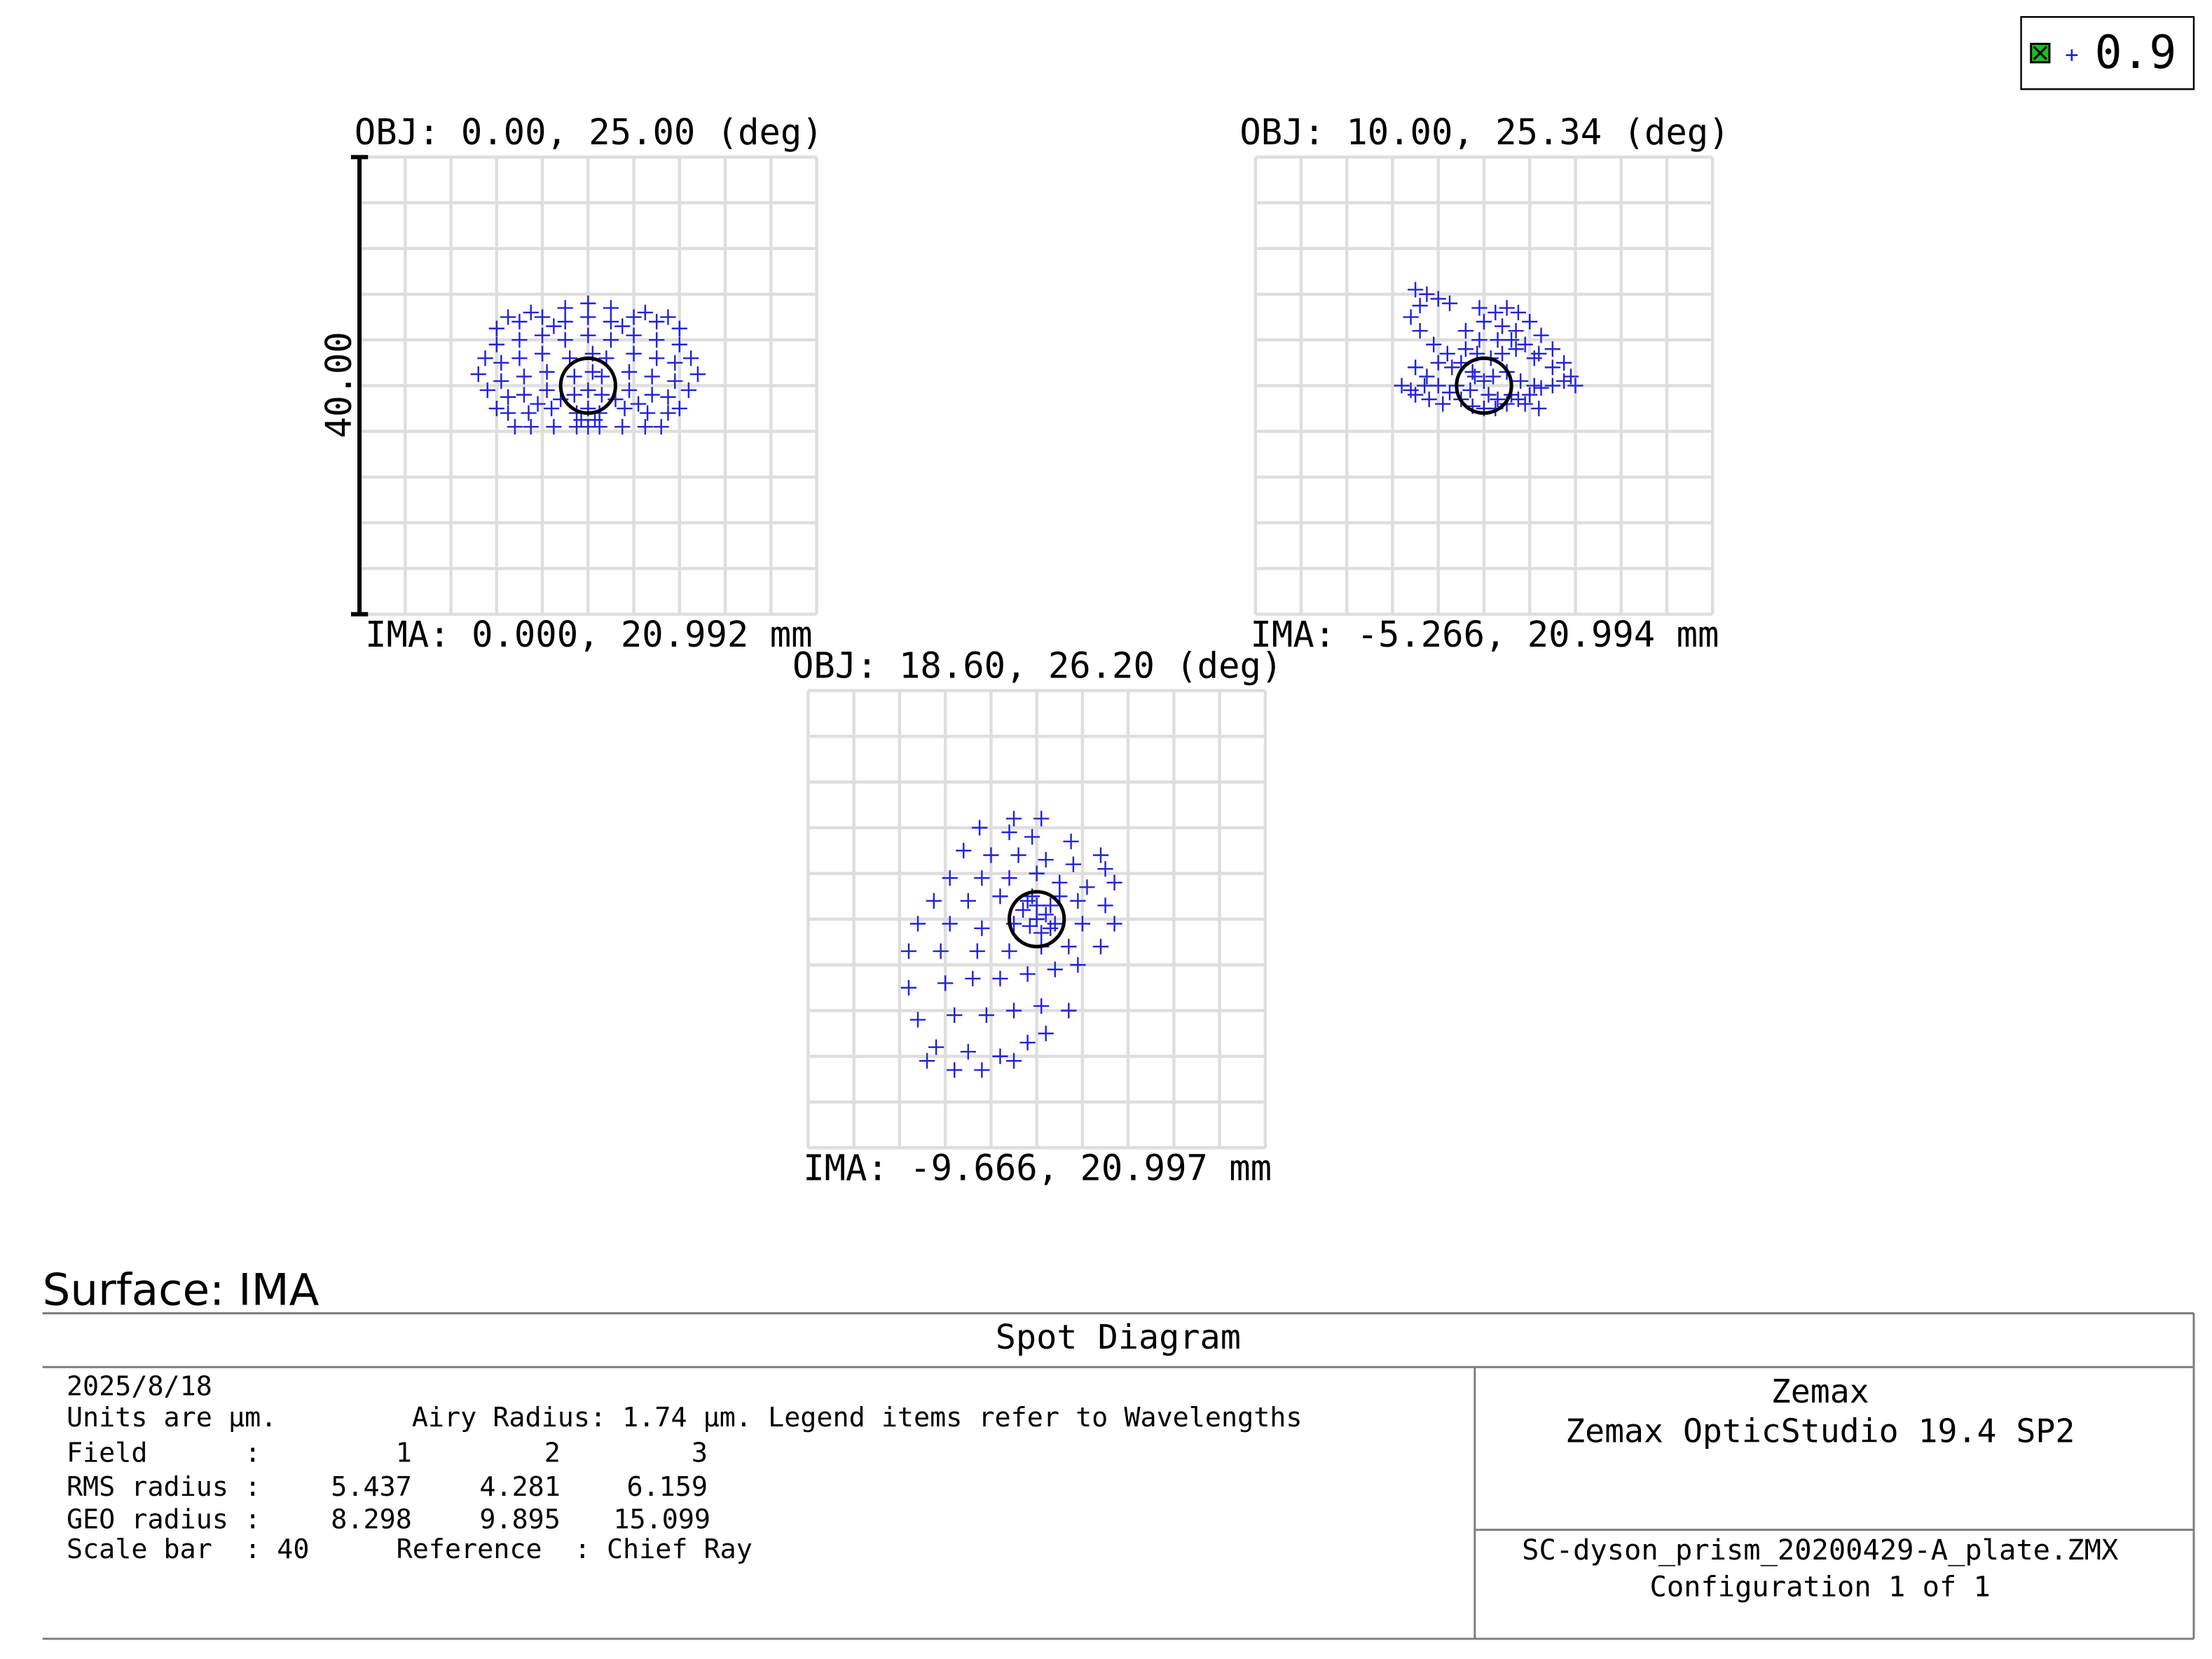 The width and height of the screenshot is (2212, 1659). I want to click on geo-value-1: 8.298, so click(372, 1520).